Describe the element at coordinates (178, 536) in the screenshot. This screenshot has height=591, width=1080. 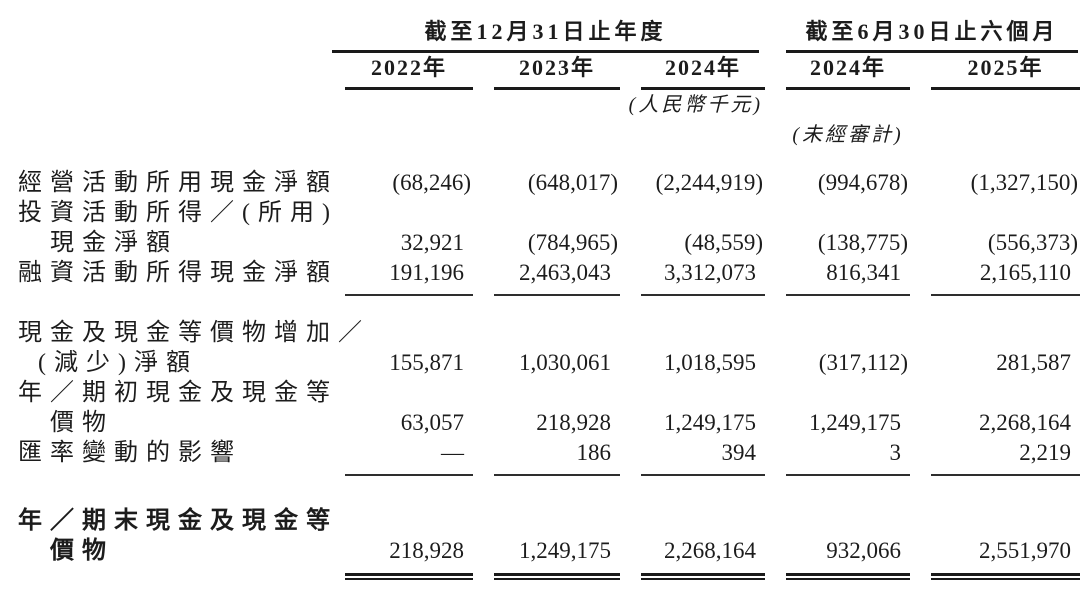
I see `row-label-cash-at-end: 年／期末現金及現金等 價物` at that location.